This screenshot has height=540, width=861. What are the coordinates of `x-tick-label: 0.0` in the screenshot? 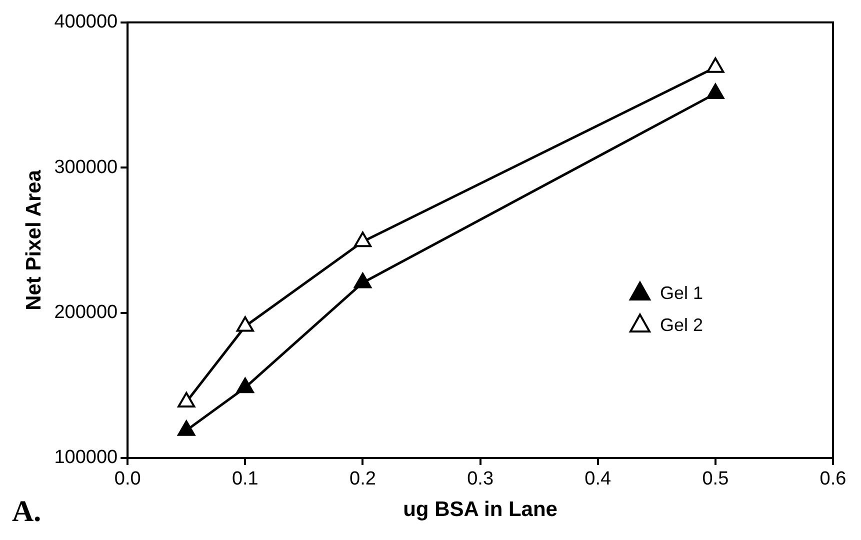 It's located at (127, 479).